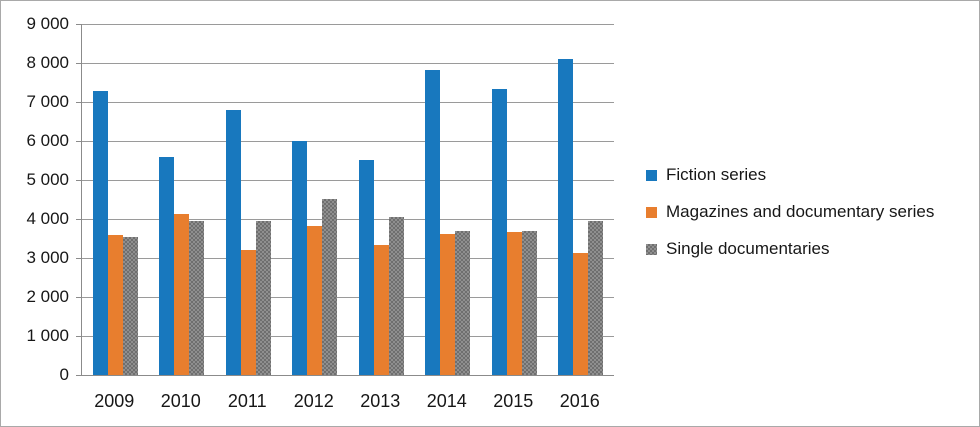 The width and height of the screenshot is (980, 427). I want to click on bar-magazines-and-documentary-series-2011, so click(248, 312).